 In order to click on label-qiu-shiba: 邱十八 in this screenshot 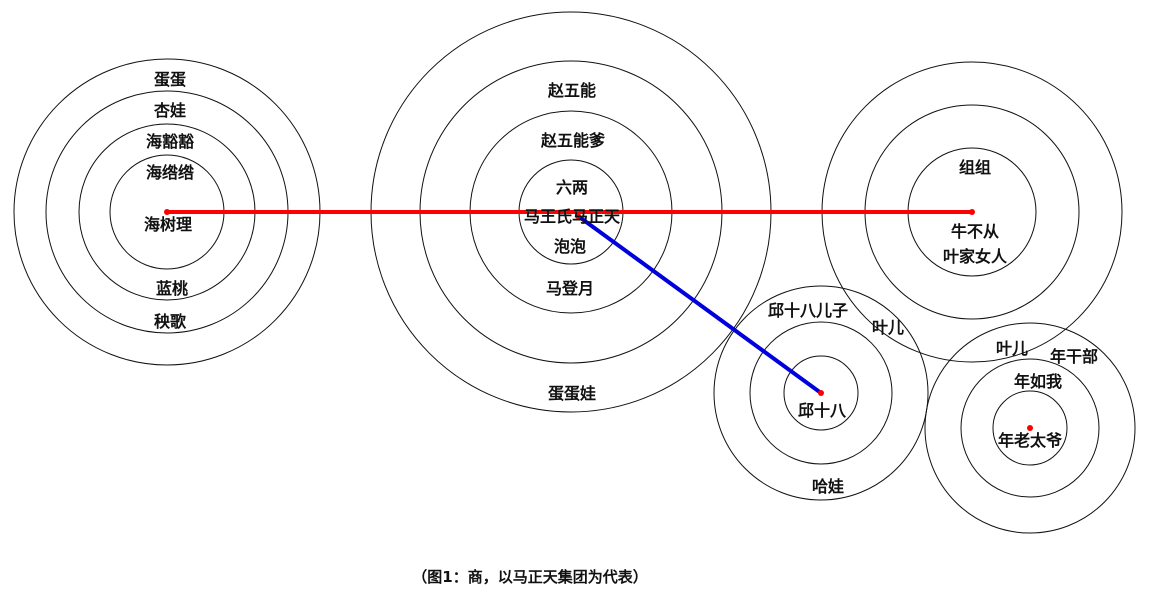, I will do `click(822, 410)`.